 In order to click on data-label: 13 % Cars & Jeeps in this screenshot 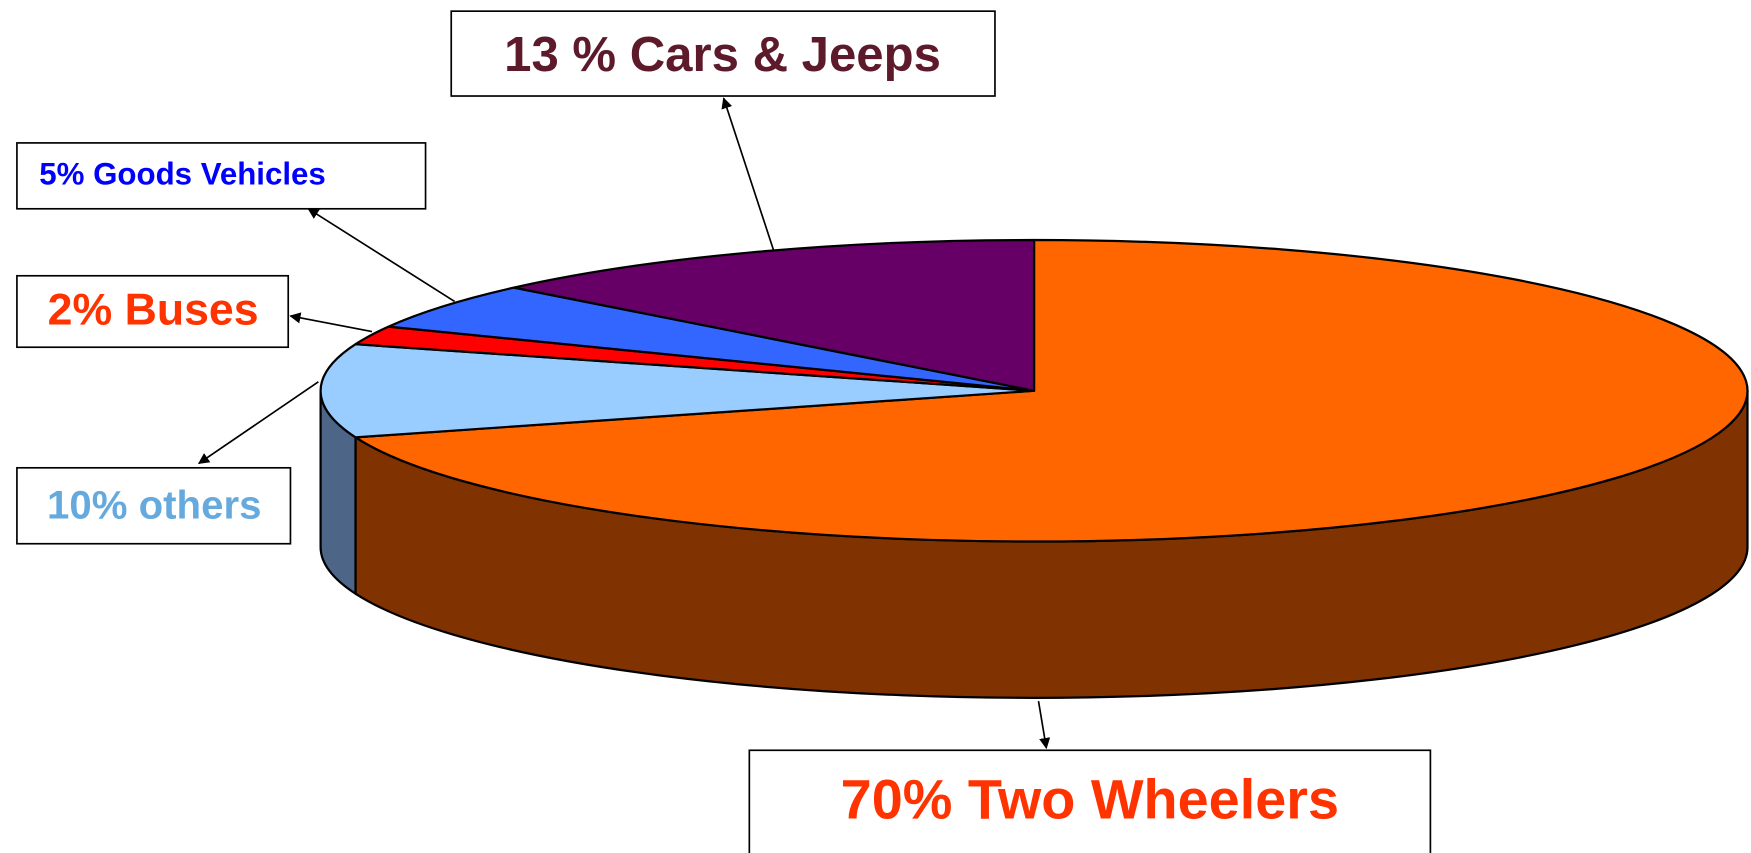, I will do `click(722, 55)`.